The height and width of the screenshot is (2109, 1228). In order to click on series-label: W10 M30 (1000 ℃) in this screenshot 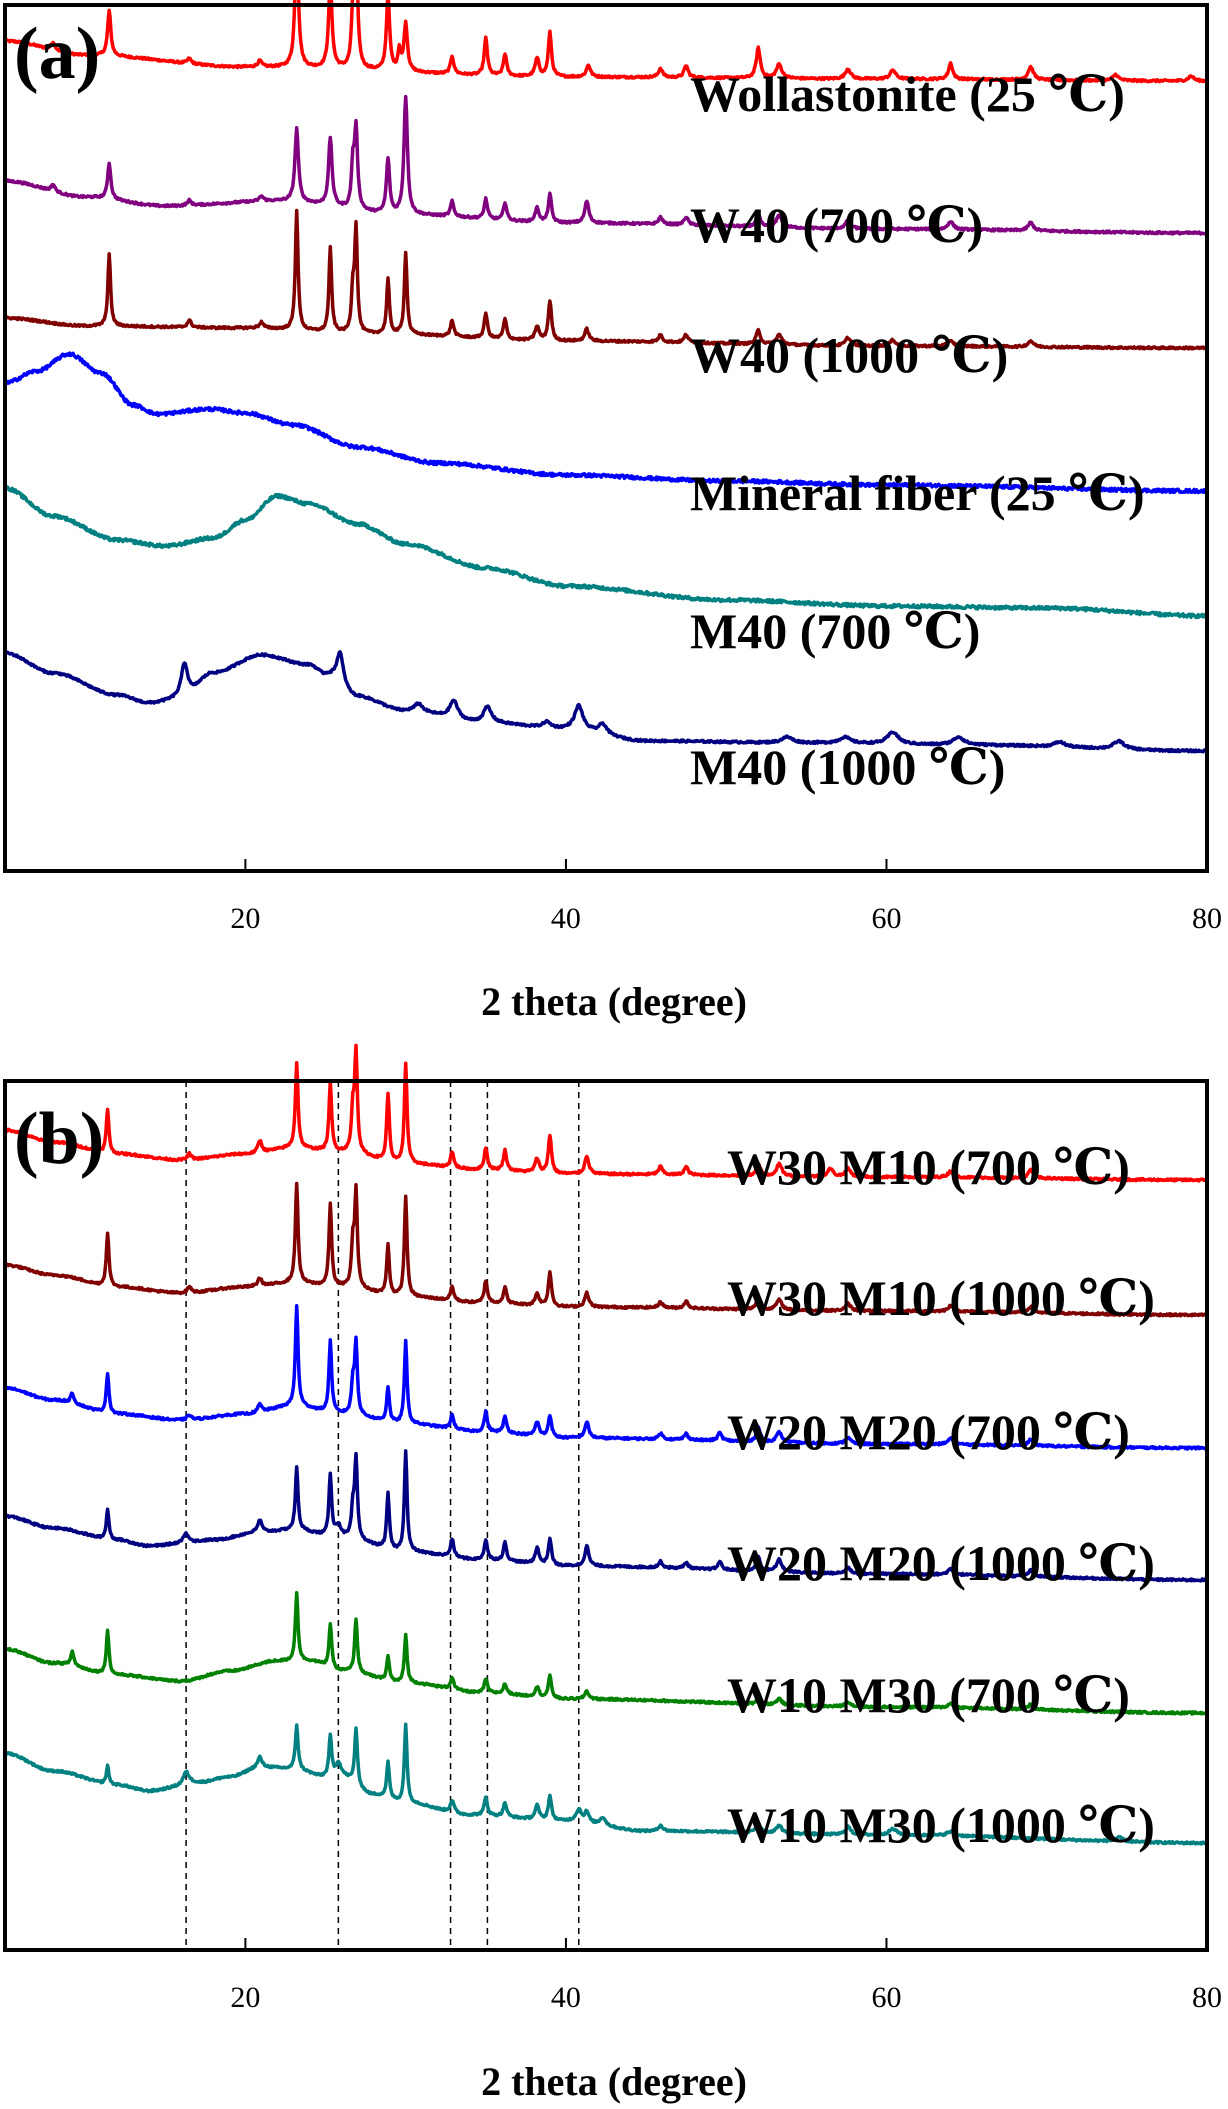, I will do `click(941, 1825)`.